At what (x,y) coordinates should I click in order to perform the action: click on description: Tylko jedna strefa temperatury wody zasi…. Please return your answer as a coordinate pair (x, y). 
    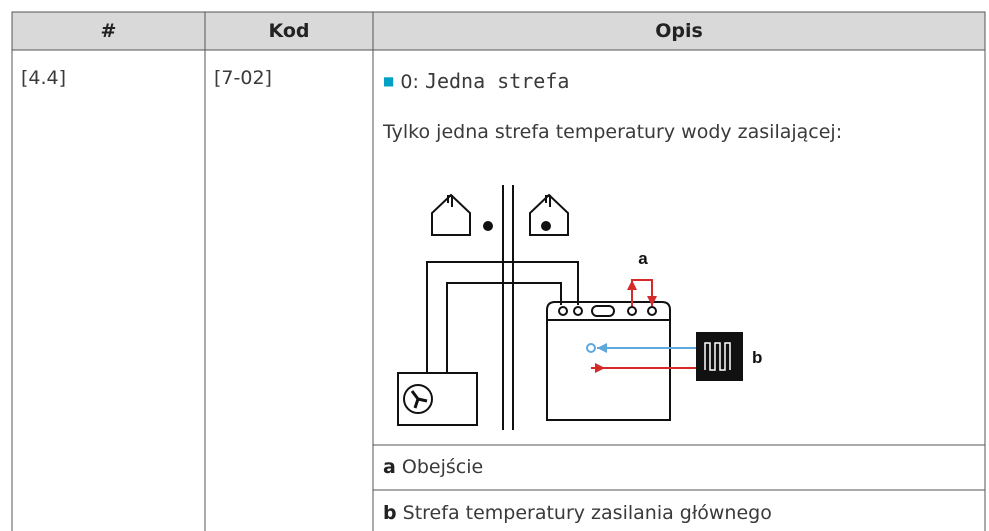
    Looking at the image, I should click on (613, 132).